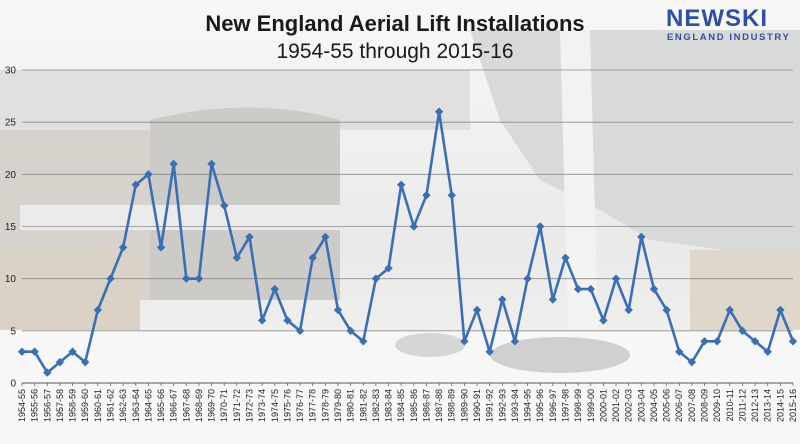 This screenshot has width=800, height=444. I want to click on x-tick-label: 1957-58, so click(60, 405).